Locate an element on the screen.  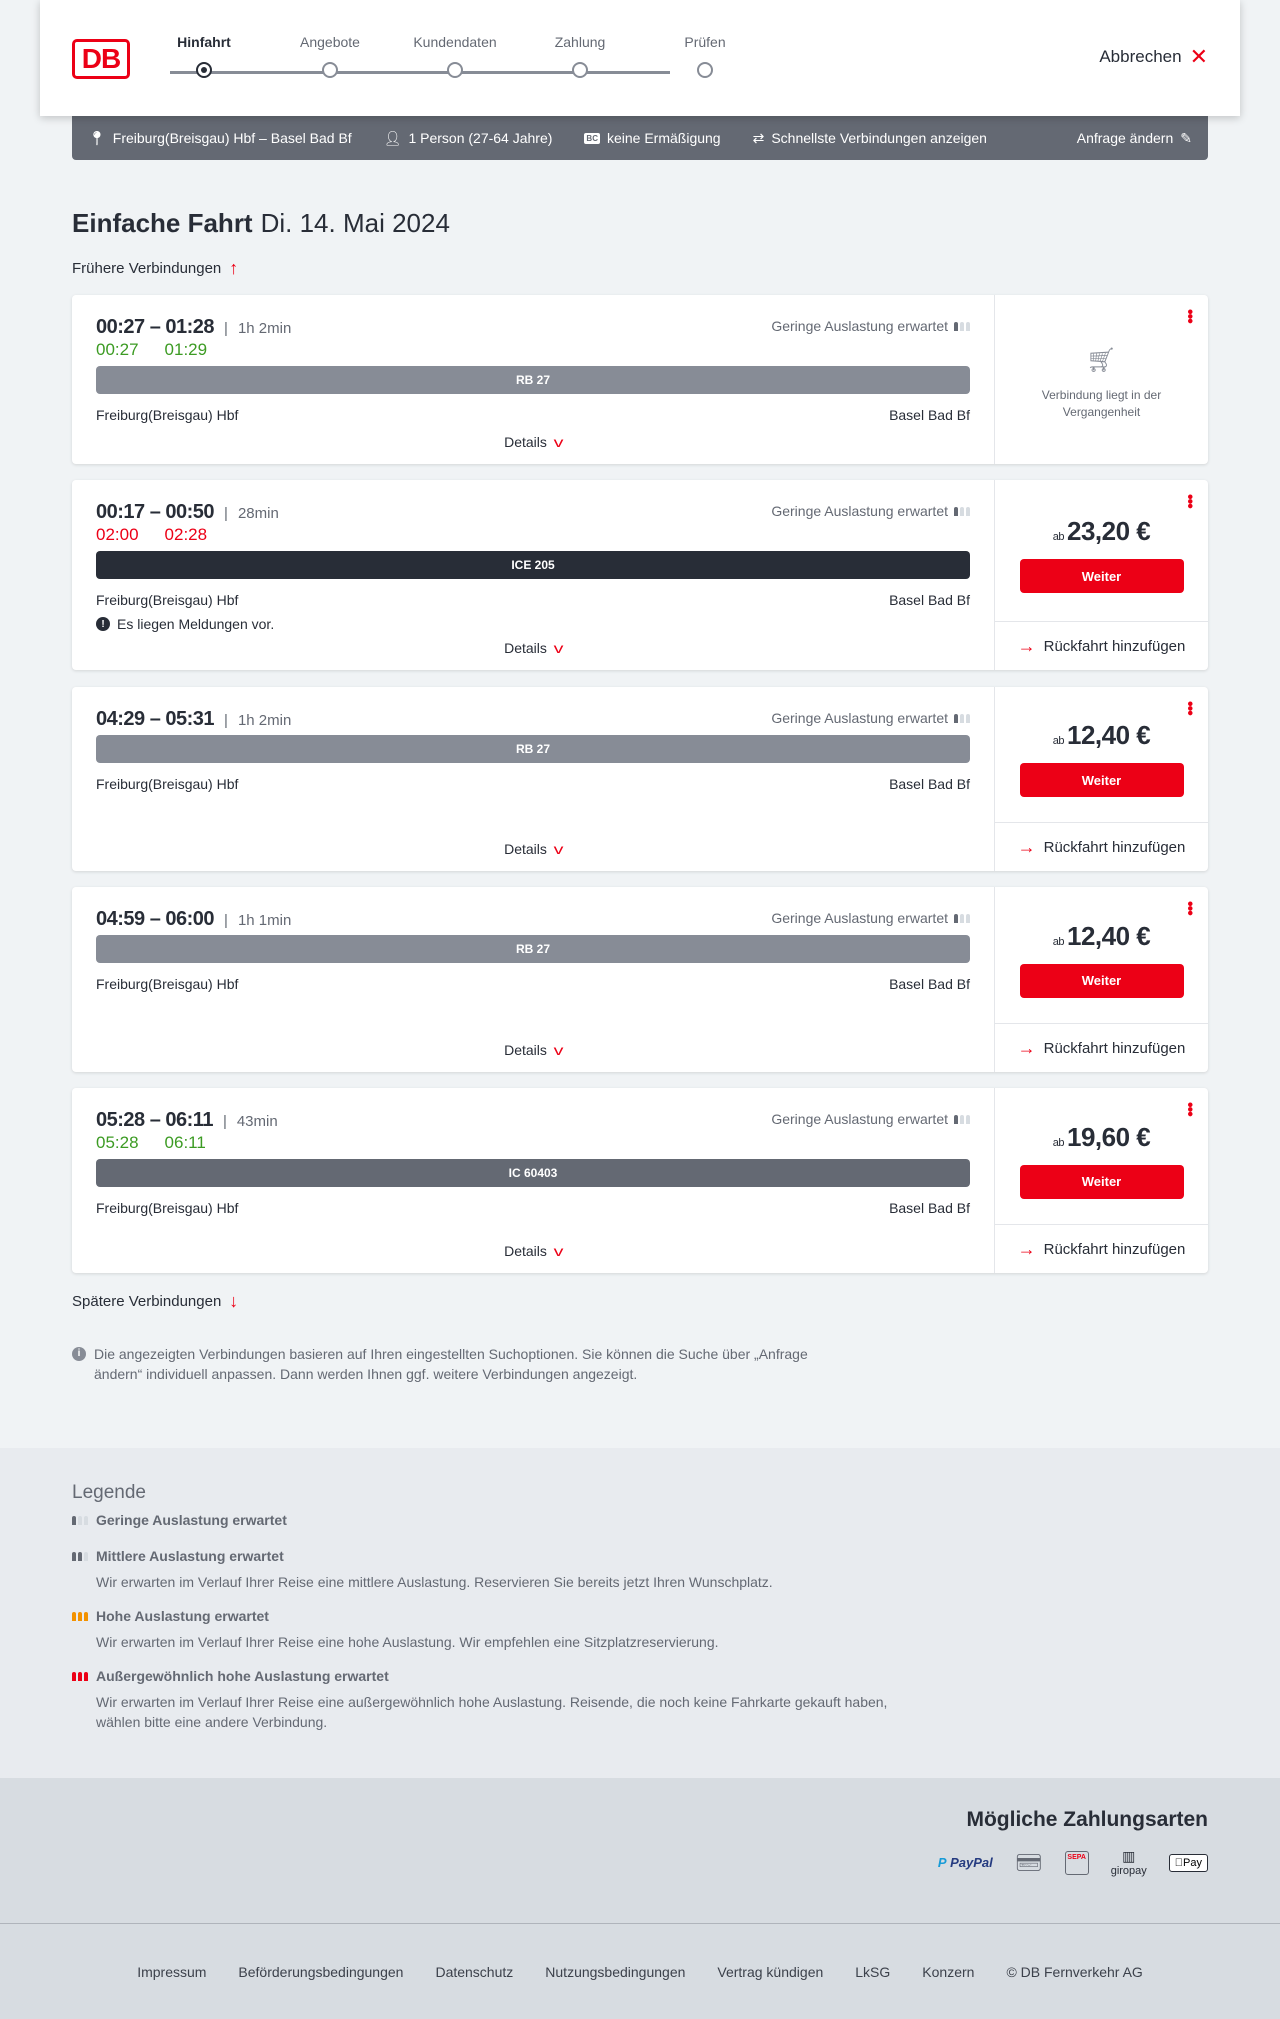
disruption-message: ! Es liegen Meldungen vor. is located at coordinates (185, 624).